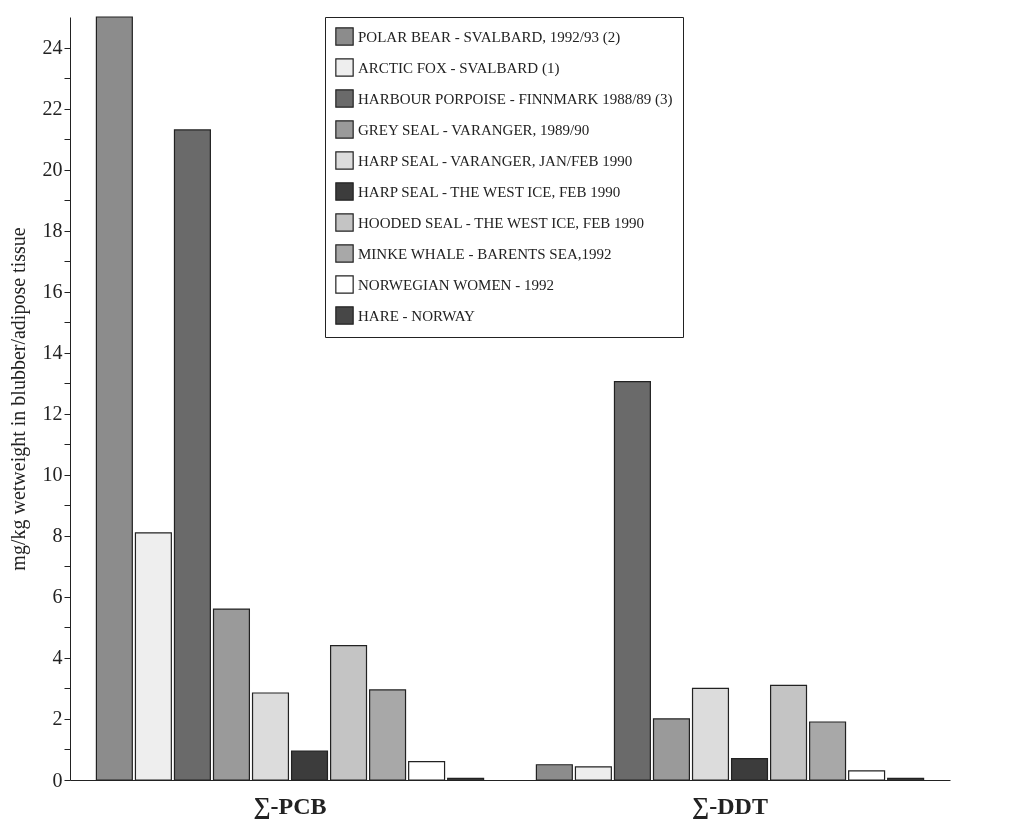 The width and height of the screenshot is (1021, 832). Describe the element at coordinates (489, 191) in the screenshot. I see `legend-label: HARP SEAL - THE WEST ICE, FEB 1990` at that location.